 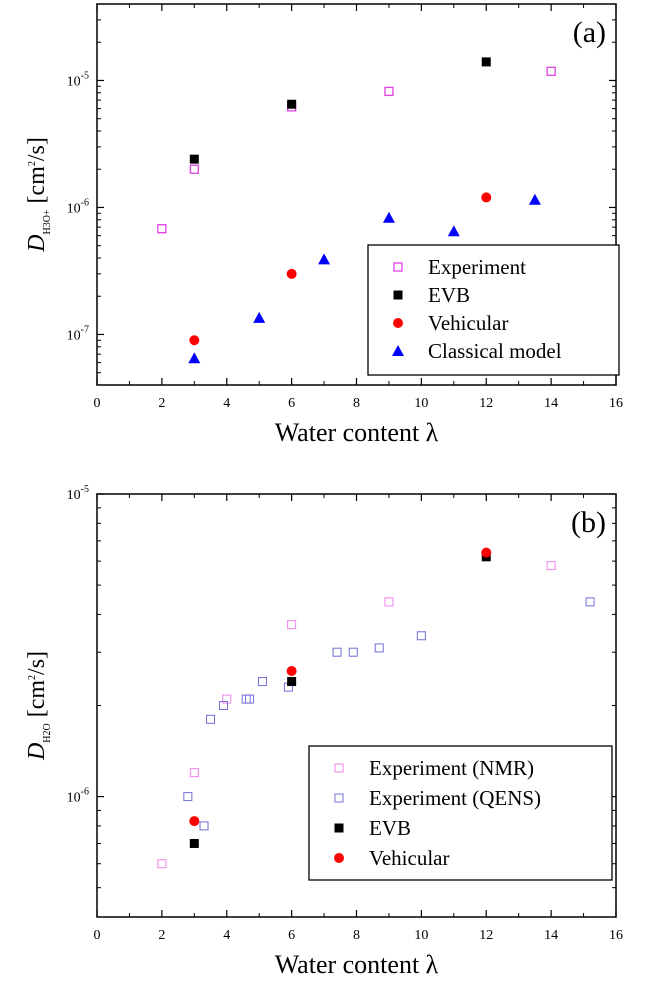 I want to click on y-tick-label: 10⁻⁷, so click(x=78, y=333).